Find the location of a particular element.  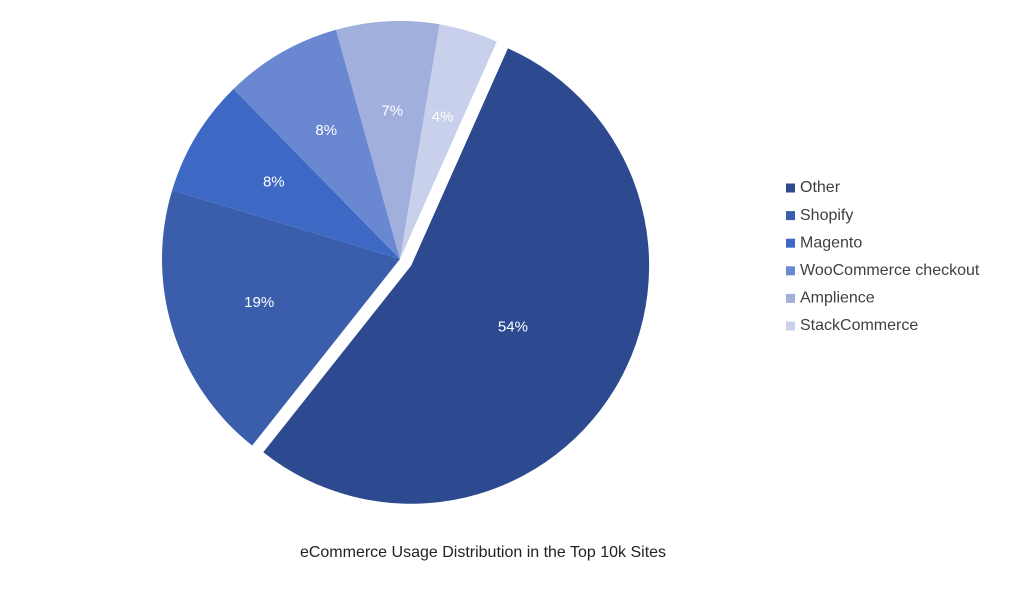

legend-label: Shopify is located at coordinates (826, 215).